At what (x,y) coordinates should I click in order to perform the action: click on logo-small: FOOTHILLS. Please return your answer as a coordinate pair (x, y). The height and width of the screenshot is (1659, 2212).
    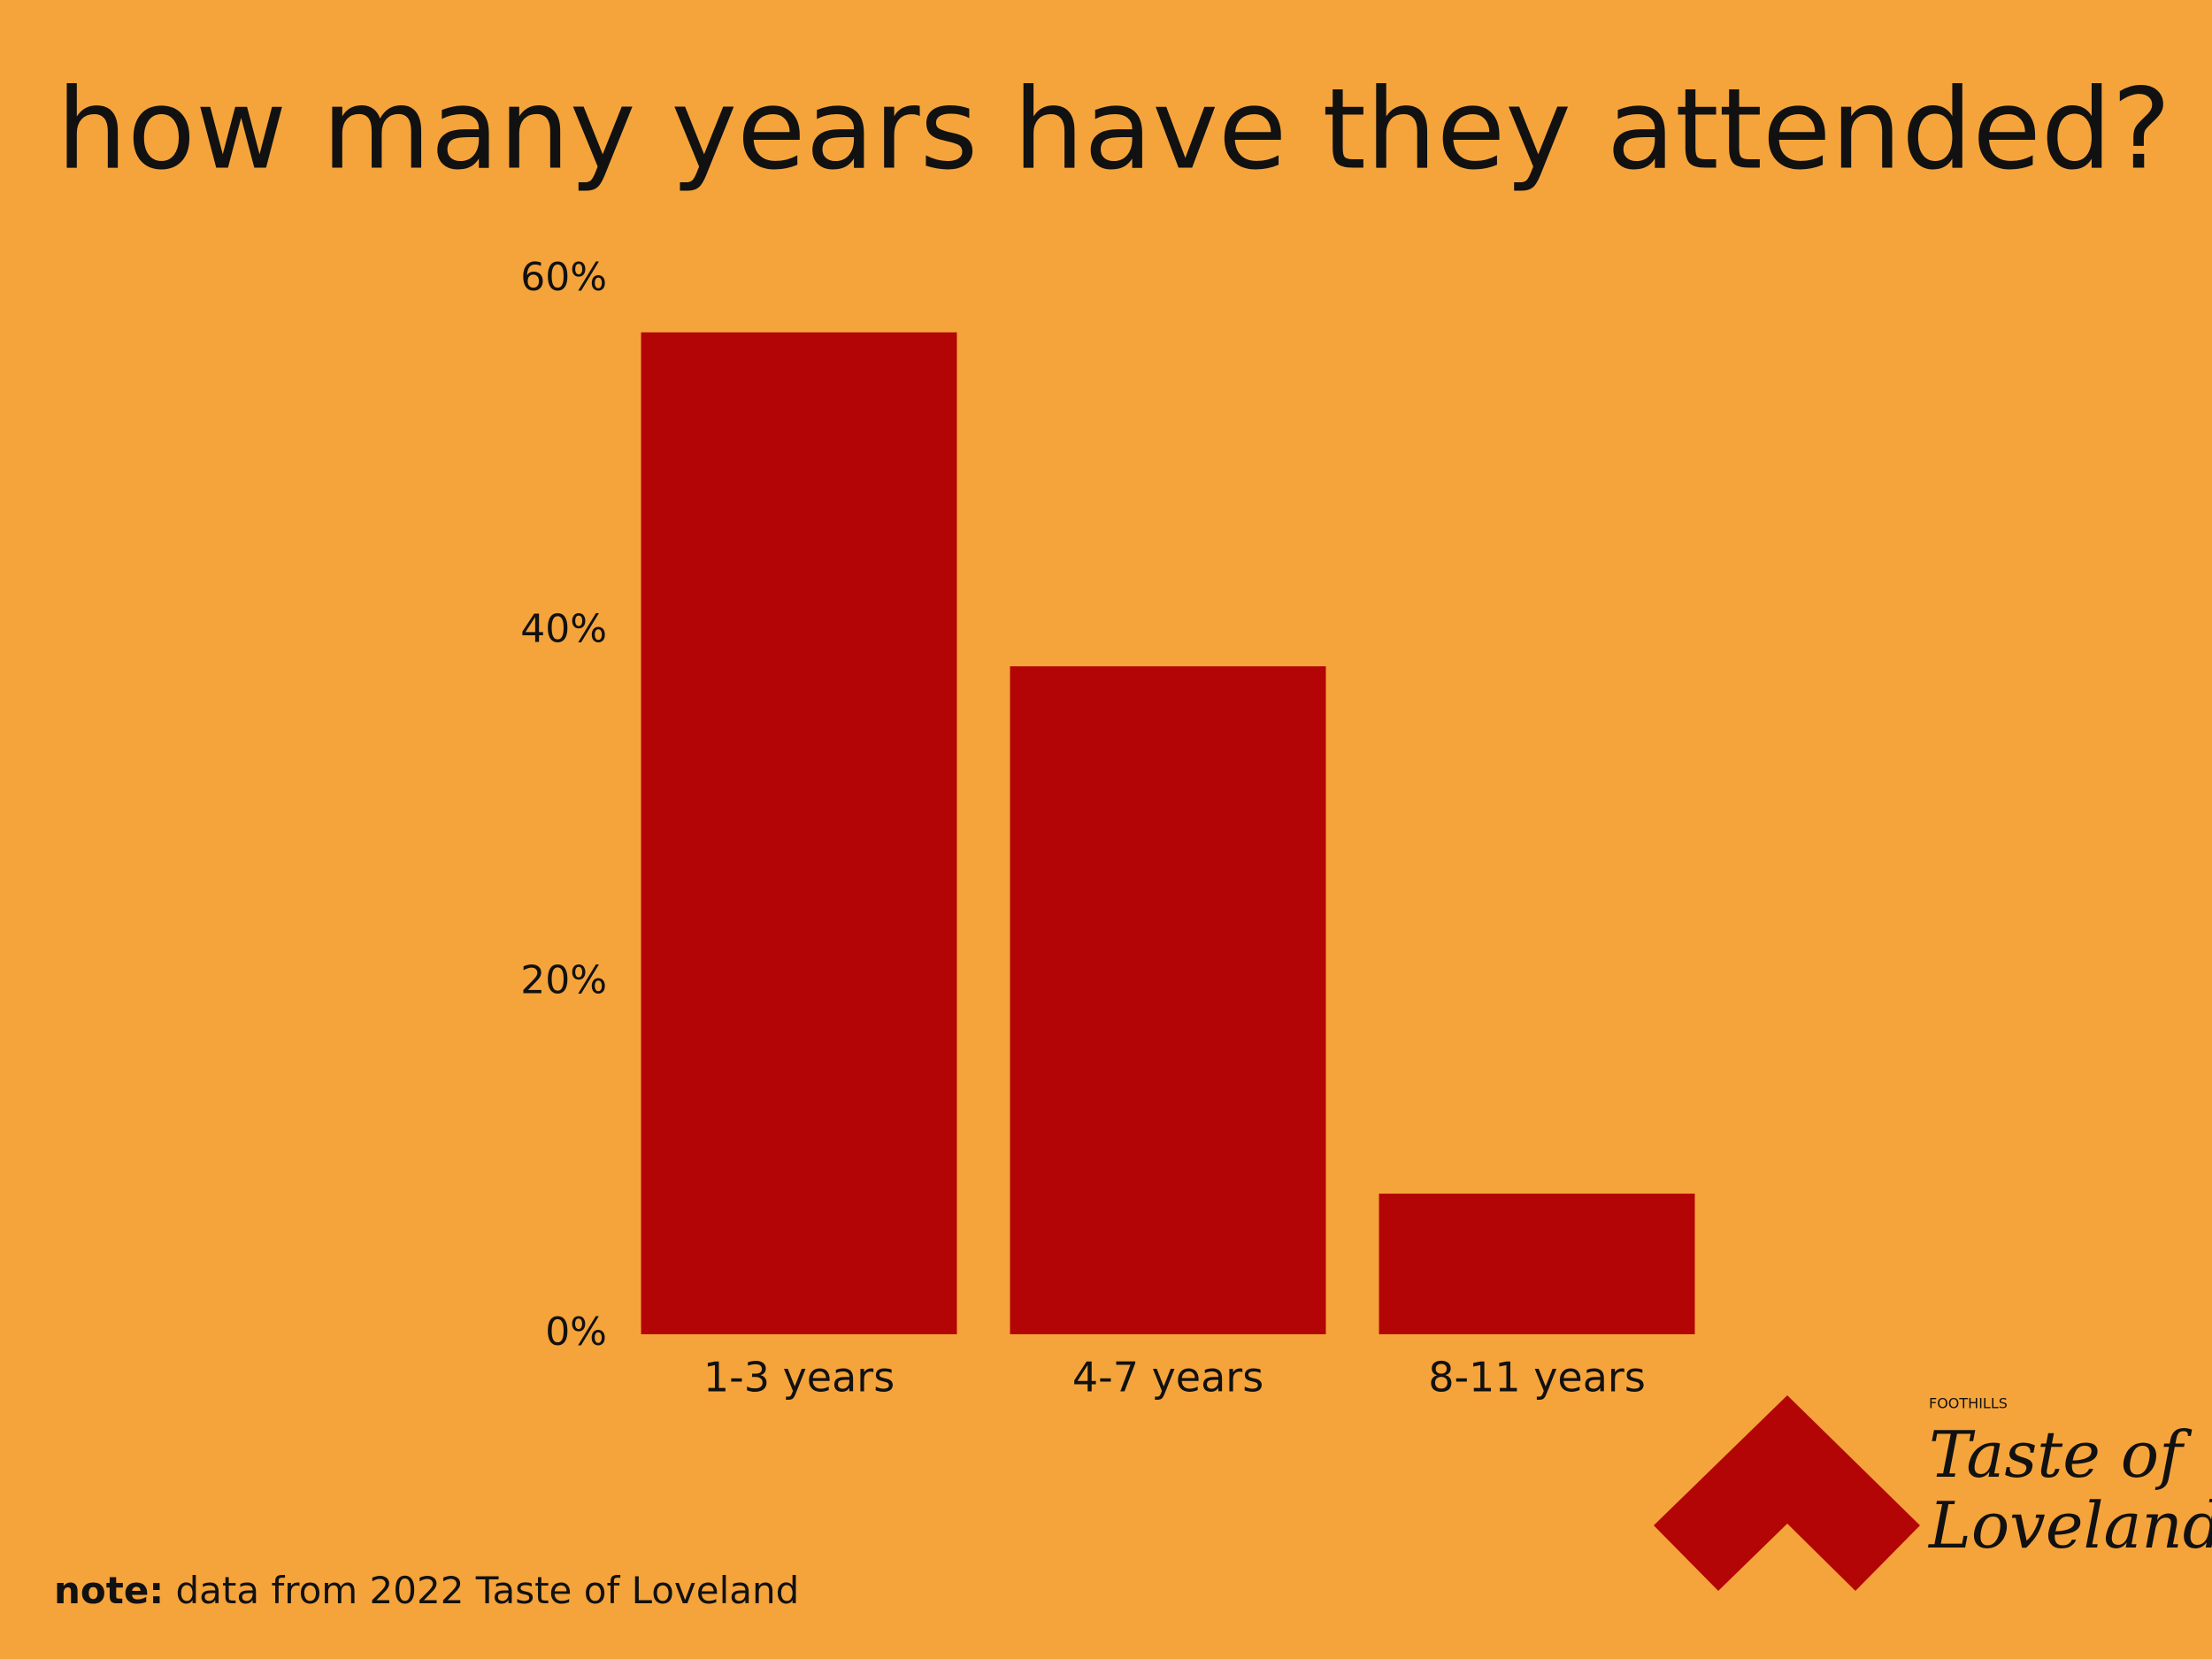
    Looking at the image, I should click on (1969, 1403).